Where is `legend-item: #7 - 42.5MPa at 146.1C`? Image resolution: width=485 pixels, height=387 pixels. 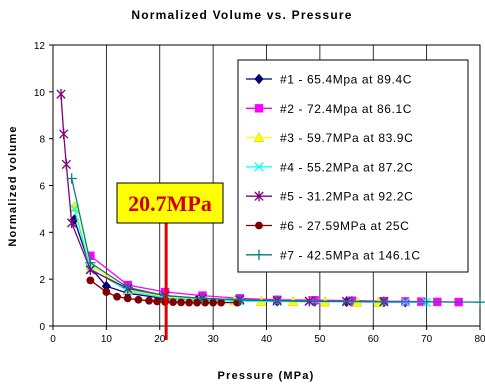
legend-item: #7 - 42.5MPa at 146.1C is located at coordinates (333, 255).